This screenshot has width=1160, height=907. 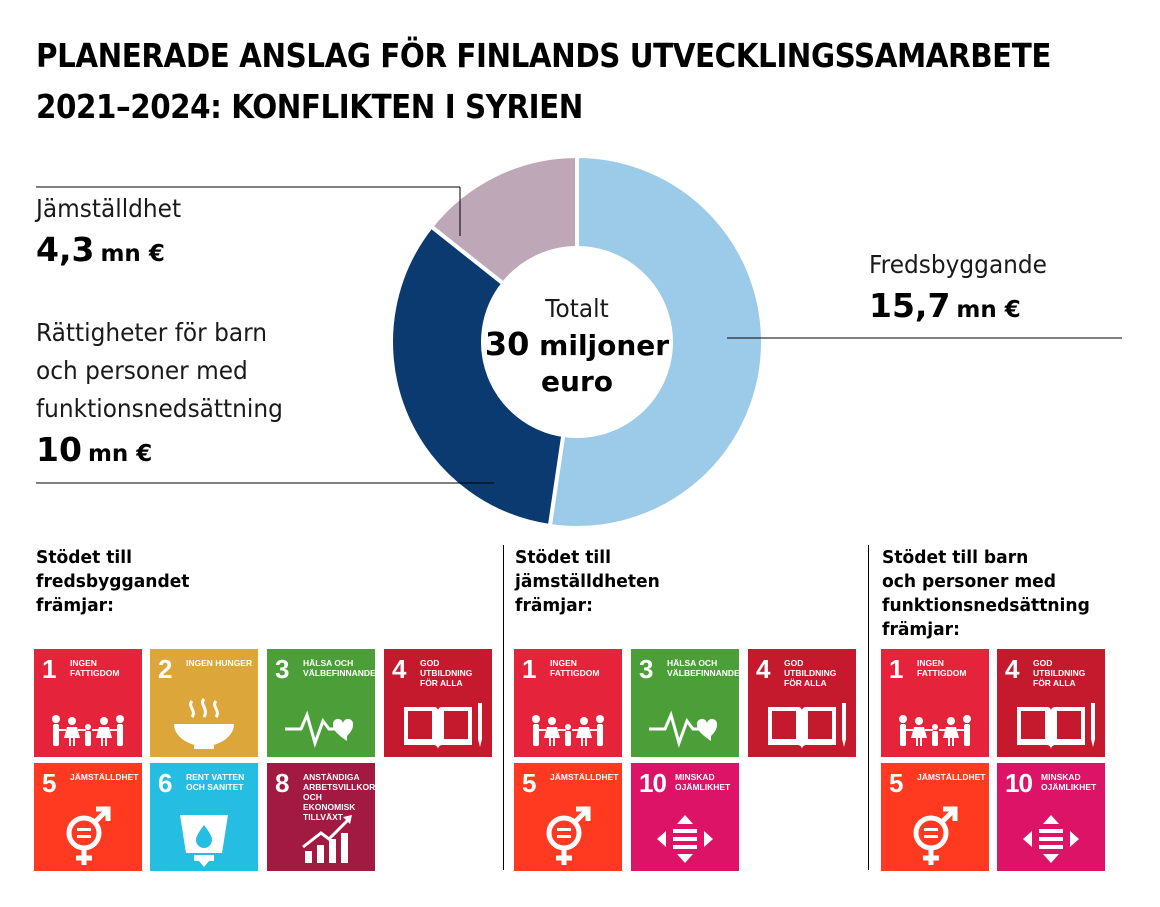 What do you see at coordinates (168, 453) in the screenshot?
I see `slice-value-children: 10 mn €` at bounding box center [168, 453].